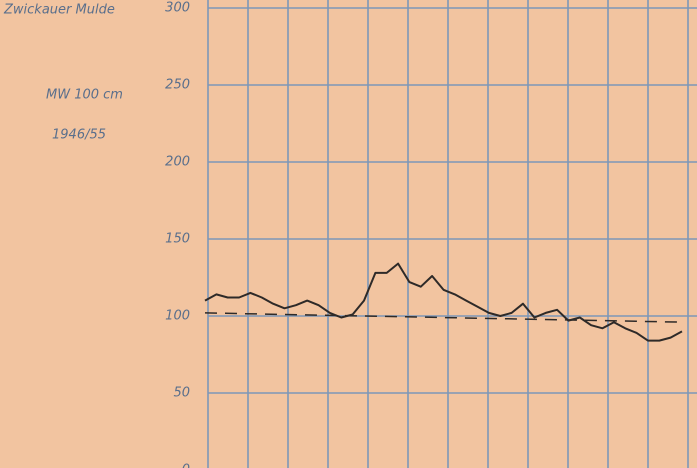  Describe the element at coordinates (59, 10) in the screenshot. I see `chart-title: Zwickauer Mulde` at that location.